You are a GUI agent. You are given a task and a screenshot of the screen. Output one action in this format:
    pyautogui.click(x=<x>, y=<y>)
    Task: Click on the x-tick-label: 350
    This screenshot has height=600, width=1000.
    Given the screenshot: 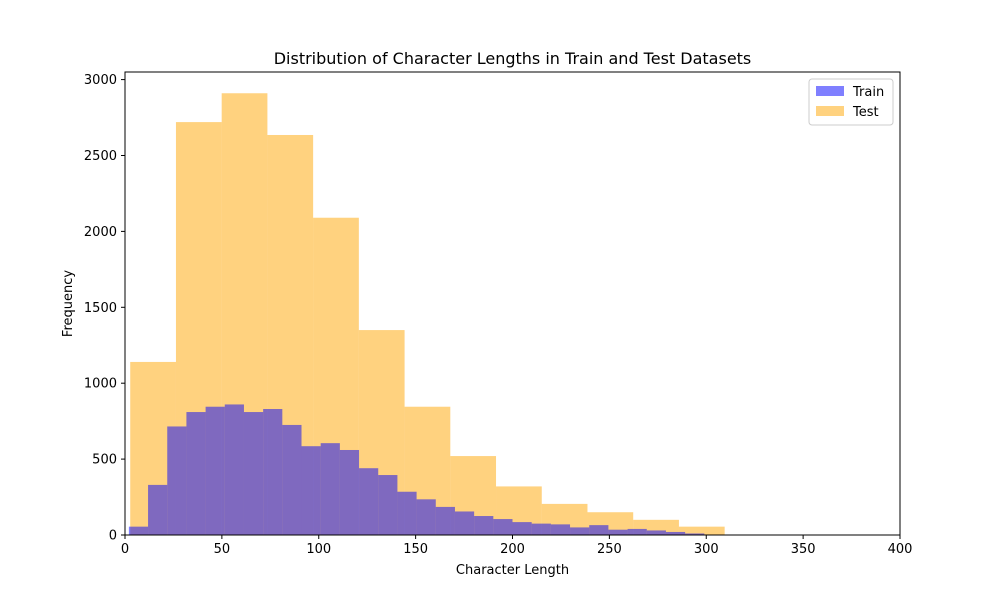 What is the action you would take?
    pyautogui.click(x=803, y=549)
    